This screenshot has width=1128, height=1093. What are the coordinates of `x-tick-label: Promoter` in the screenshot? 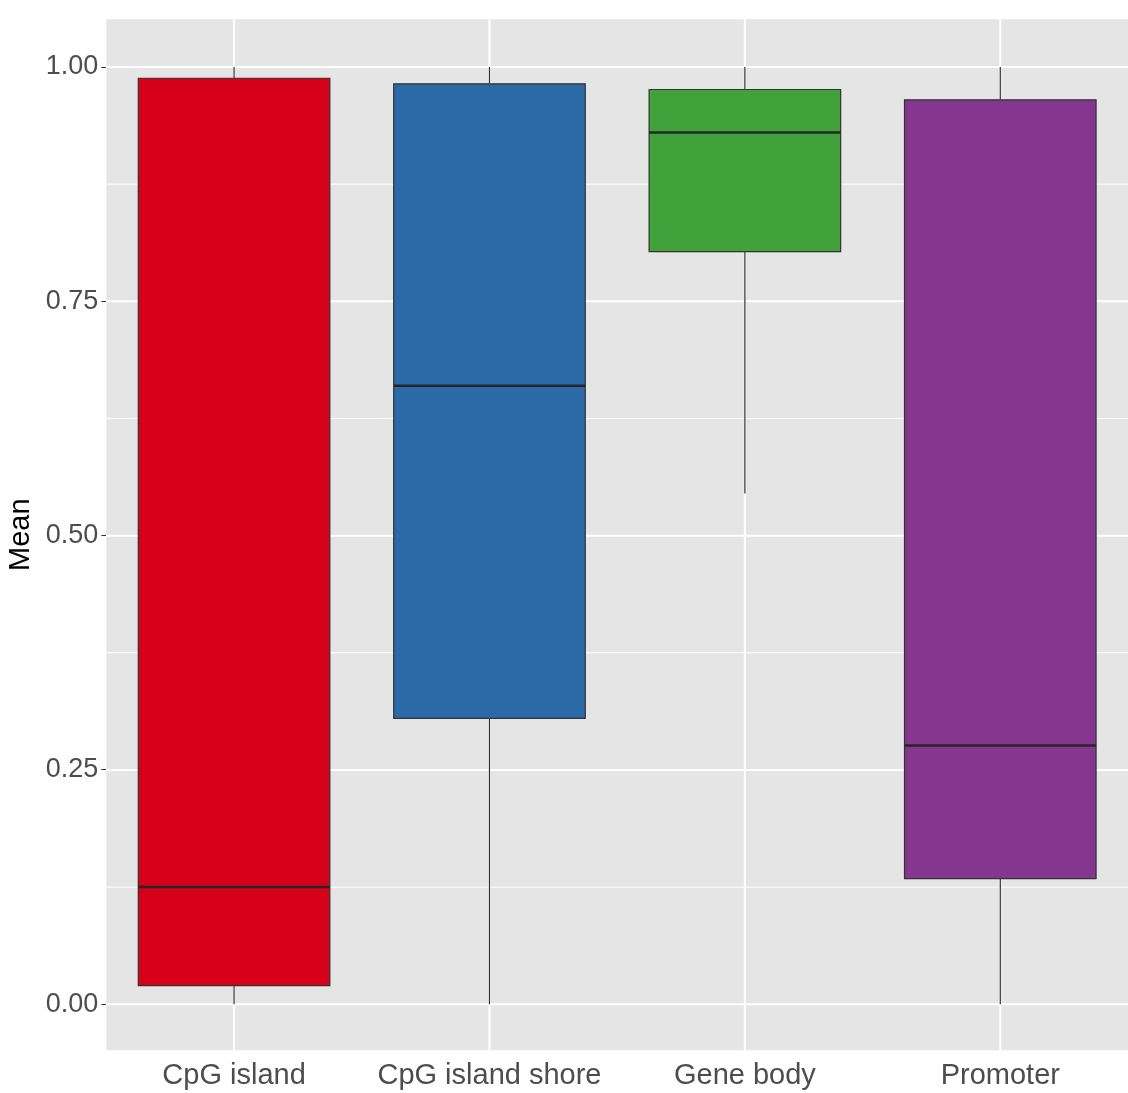 It's located at (1000, 1073).